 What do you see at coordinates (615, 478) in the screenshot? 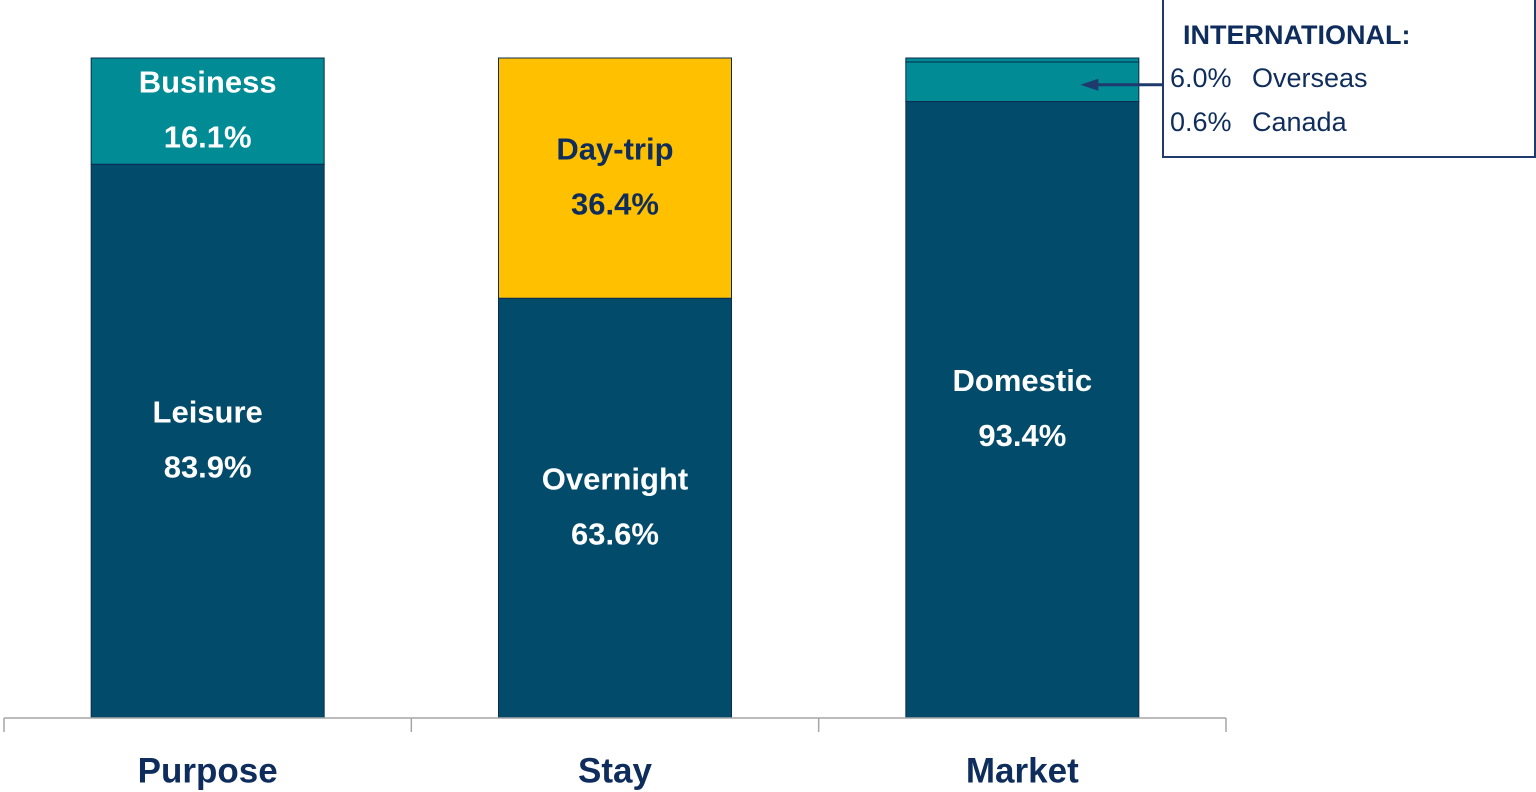
I see `segment-name: Overnight` at bounding box center [615, 478].